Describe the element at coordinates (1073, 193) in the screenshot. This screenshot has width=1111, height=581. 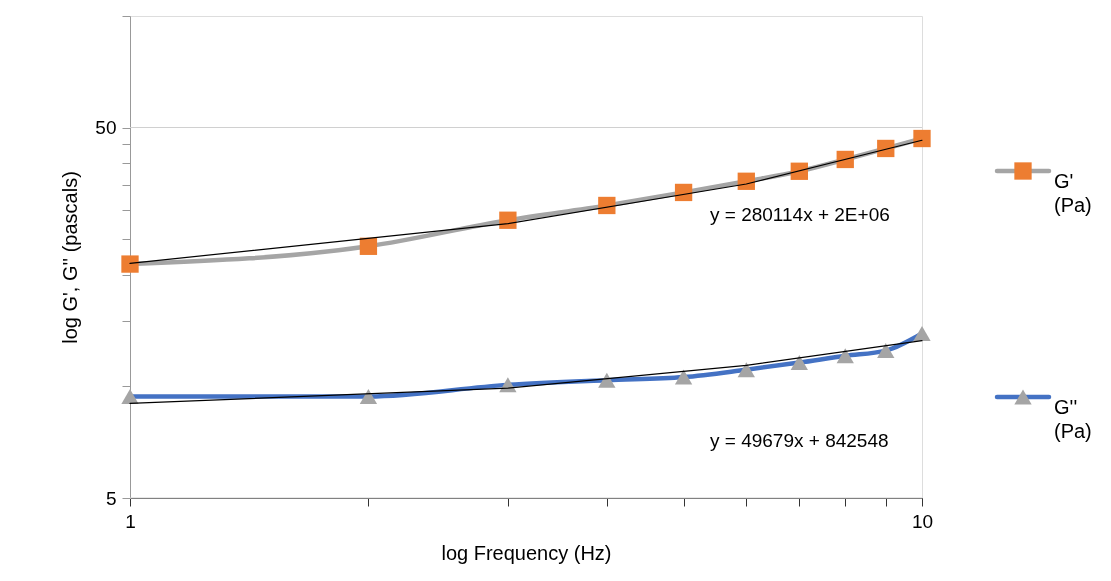
I see `legend-label: G' (Pa)` at that location.